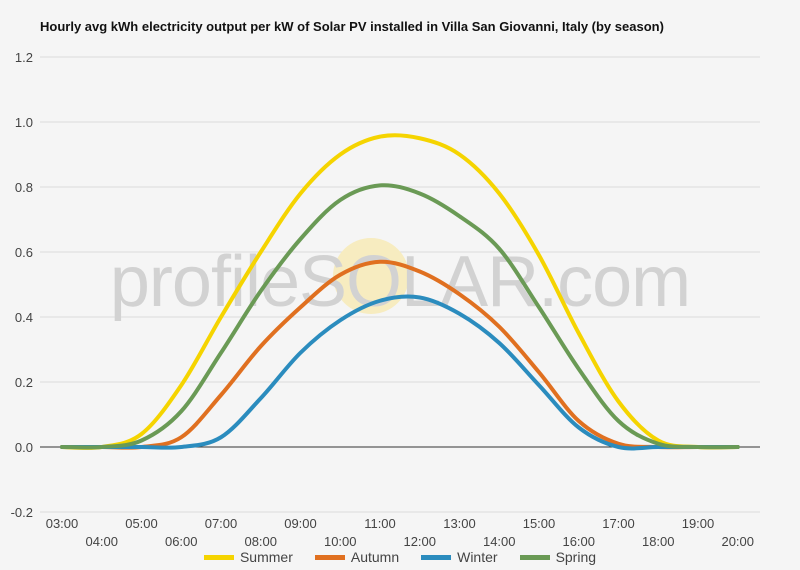 Image resolution: width=800 pixels, height=570 pixels. What do you see at coordinates (737, 541) in the screenshot?
I see `x-tick-label: 20:00` at bounding box center [737, 541].